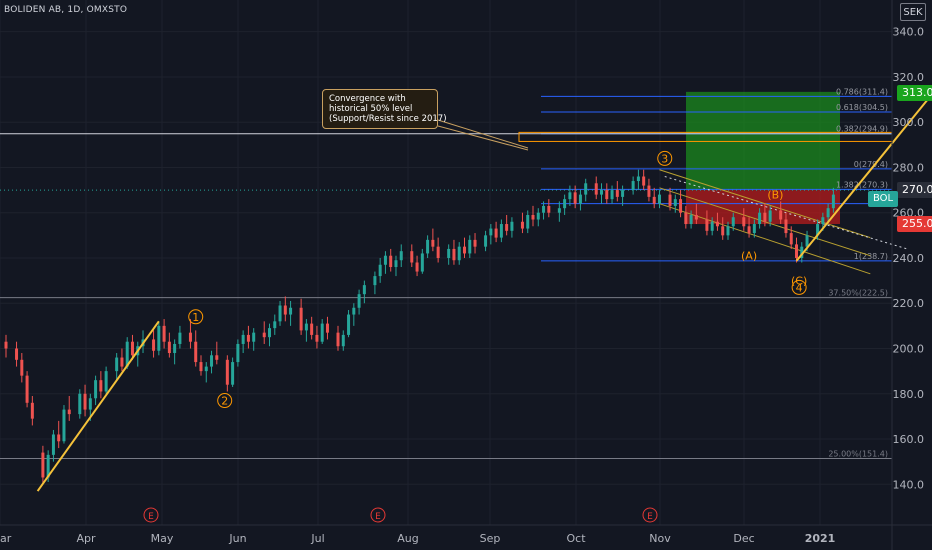 This screenshot has height=550, width=932. I want to click on y-tick-label: 300.0, so click(909, 122).